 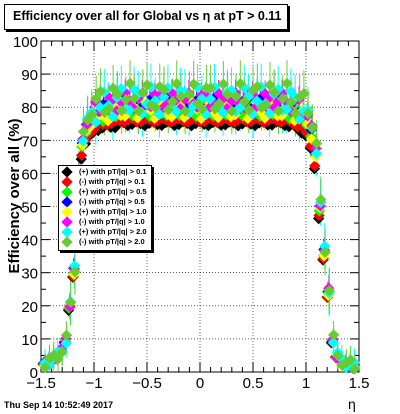 What do you see at coordinates (113, 231) in the screenshot?
I see `legend-label: (+) with pT/|q| > 2.0` at bounding box center [113, 231].